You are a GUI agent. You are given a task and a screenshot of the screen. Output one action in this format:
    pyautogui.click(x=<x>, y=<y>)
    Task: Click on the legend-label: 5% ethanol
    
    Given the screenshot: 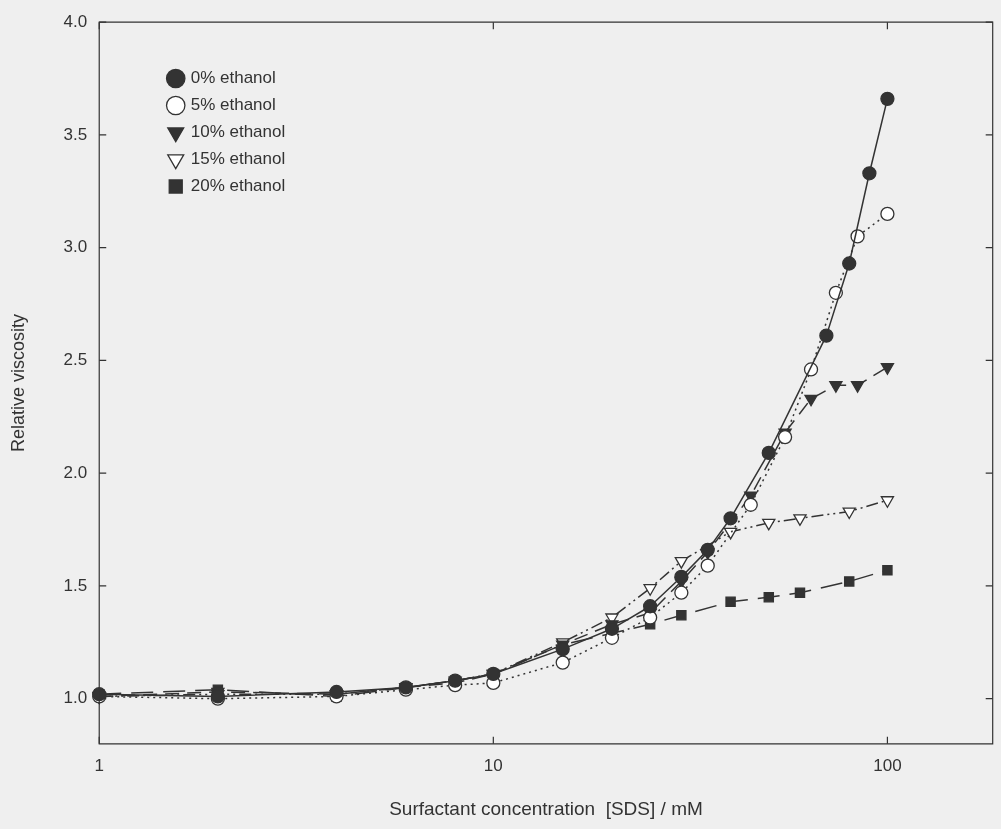 What is the action you would take?
    pyautogui.click(x=233, y=105)
    